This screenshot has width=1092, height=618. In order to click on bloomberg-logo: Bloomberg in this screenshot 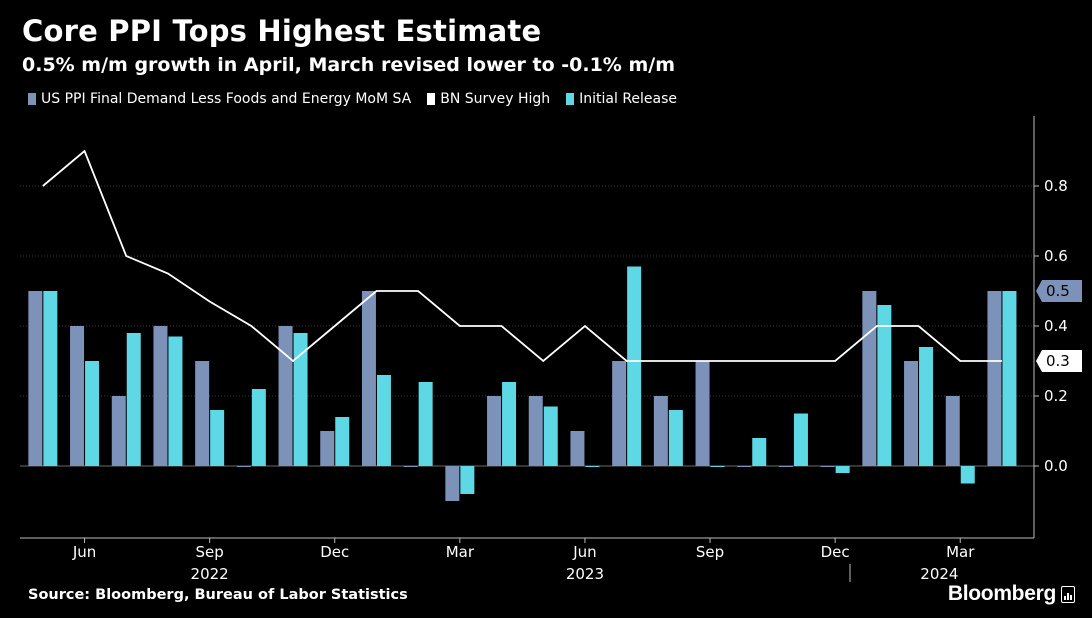, I will do `click(1001, 593)`.